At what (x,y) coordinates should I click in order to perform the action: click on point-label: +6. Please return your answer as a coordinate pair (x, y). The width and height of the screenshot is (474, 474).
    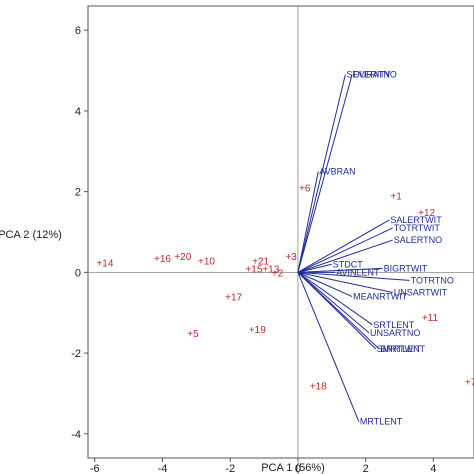
    Looking at the image, I should click on (305, 189).